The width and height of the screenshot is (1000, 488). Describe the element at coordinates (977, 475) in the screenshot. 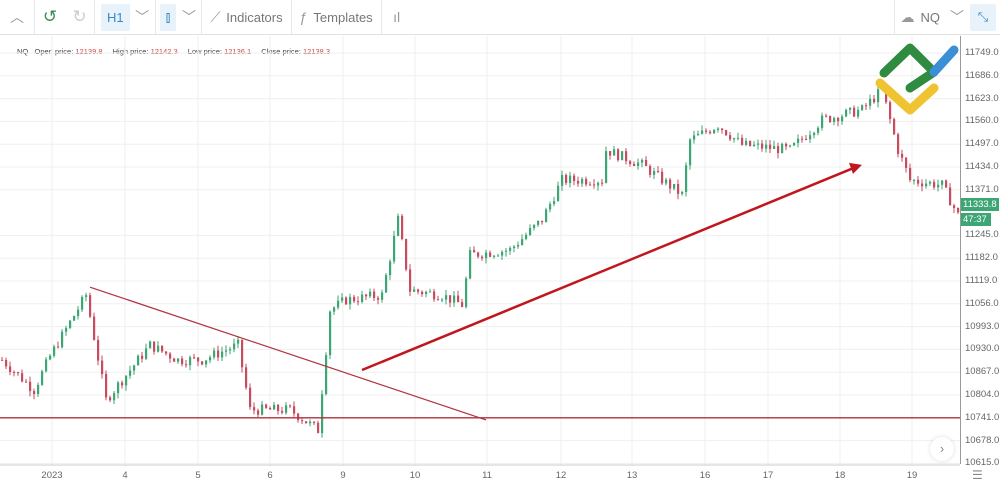

I see `settings-sliders-icon: ☰` at that location.